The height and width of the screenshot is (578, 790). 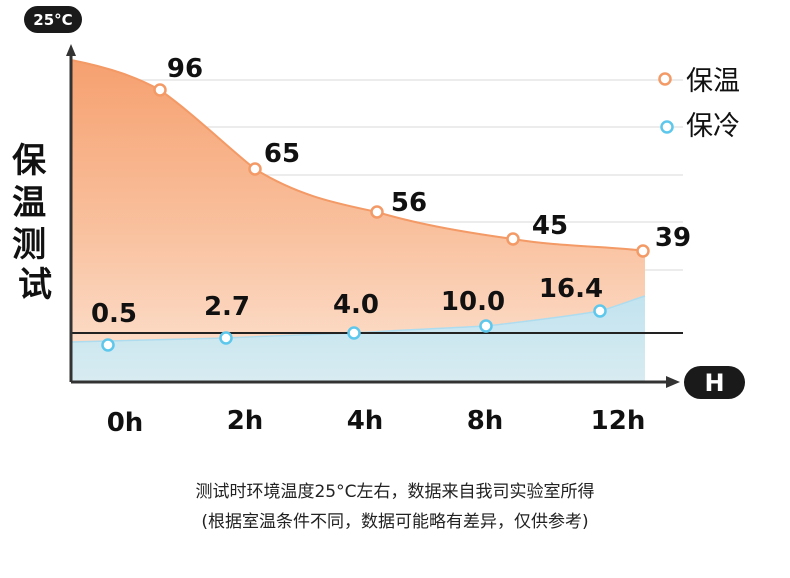 I want to click on x-label-badge: H, so click(x=714, y=382).